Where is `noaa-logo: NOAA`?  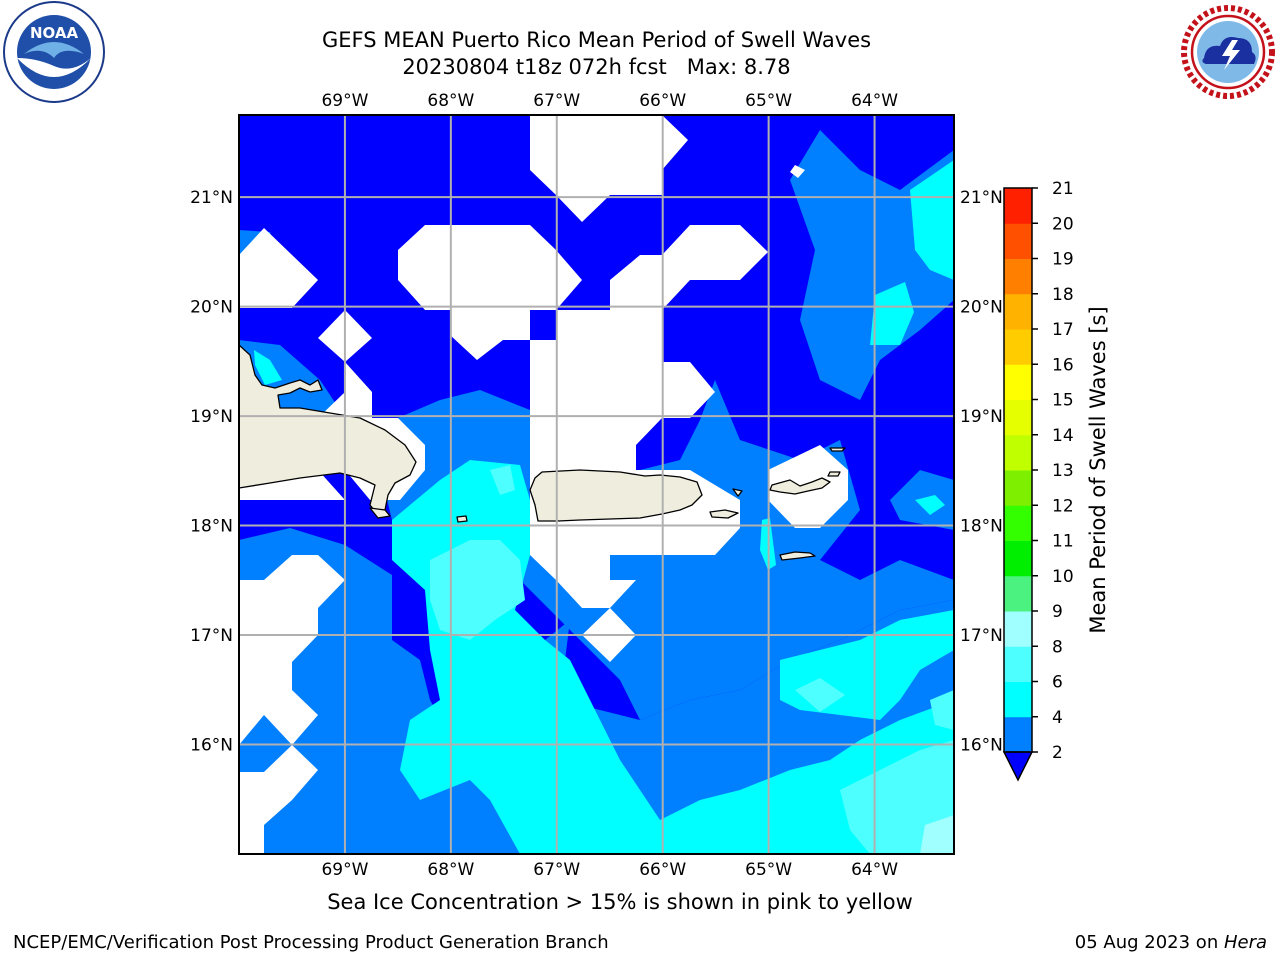 noaa-logo: NOAA is located at coordinates (54, 52).